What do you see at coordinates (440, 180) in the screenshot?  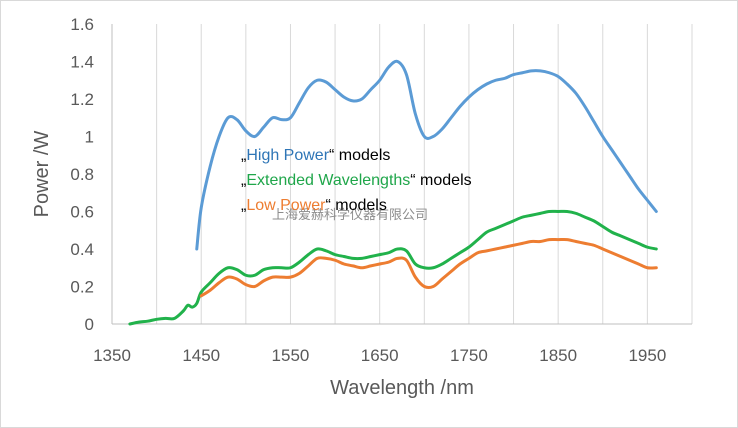 I see `annotation-extended-suffix: “ models` at bounding box center [440, 180].